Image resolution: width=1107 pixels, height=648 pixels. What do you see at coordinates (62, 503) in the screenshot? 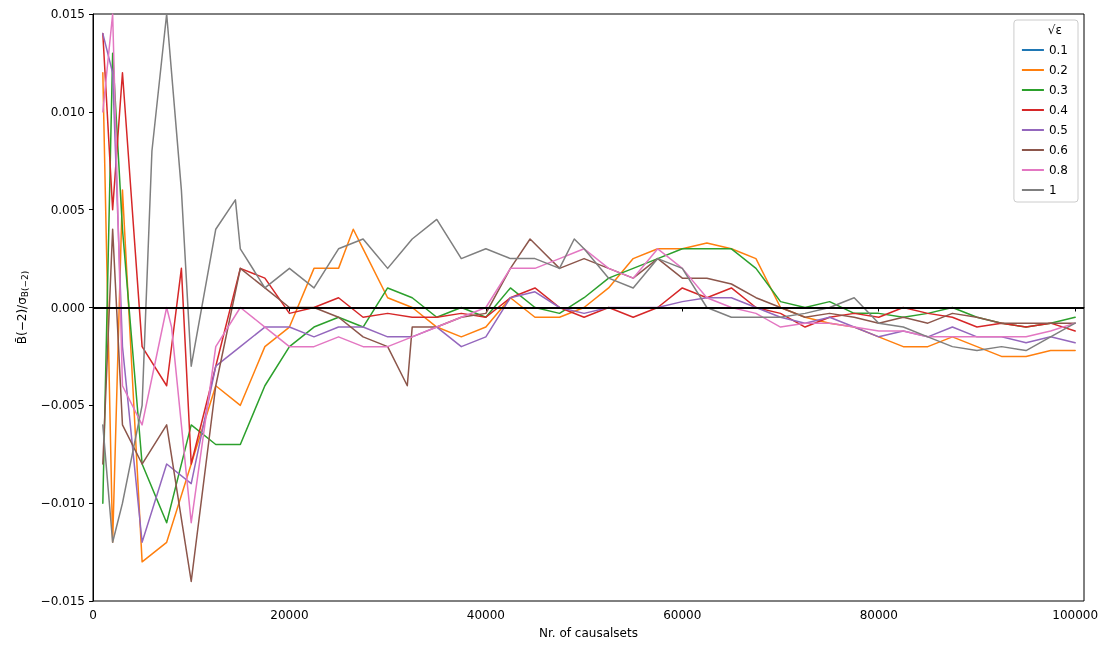
I see `y-tick-label: −0.010` at bounding box center [62, 503].